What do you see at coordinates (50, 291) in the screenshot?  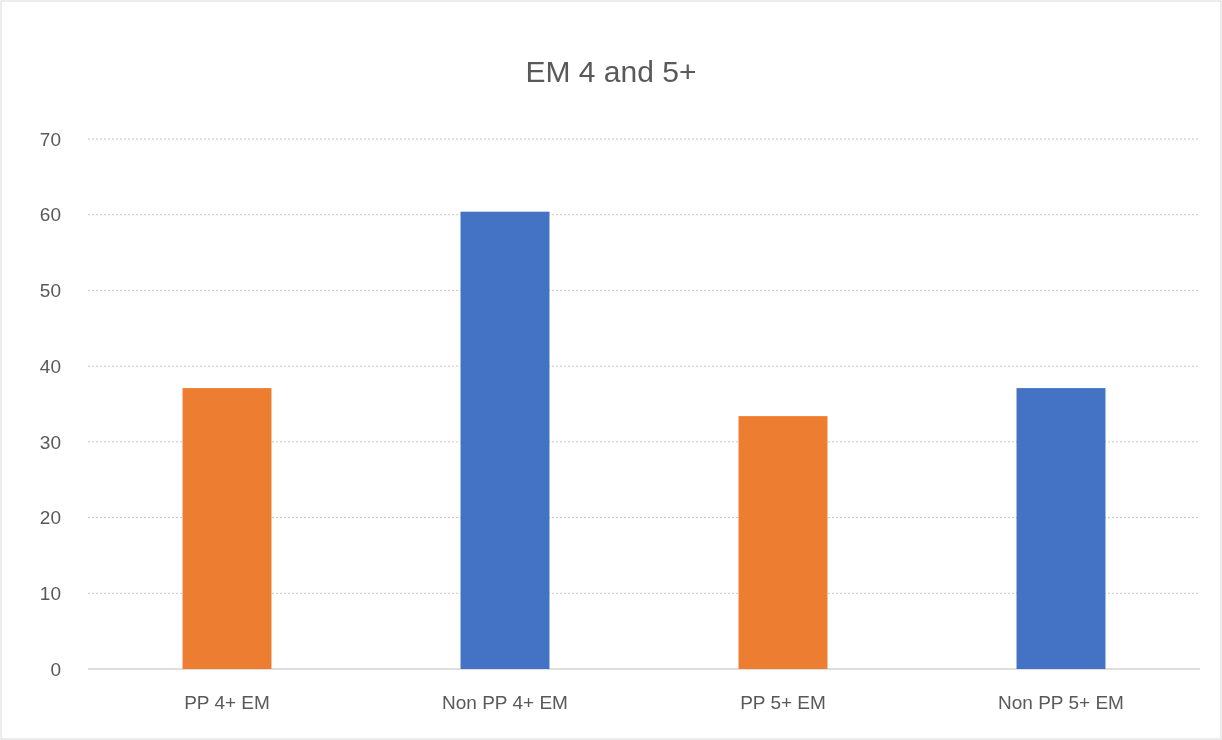 I see `y-tick-label: 50` at bounding box center [50, 291].